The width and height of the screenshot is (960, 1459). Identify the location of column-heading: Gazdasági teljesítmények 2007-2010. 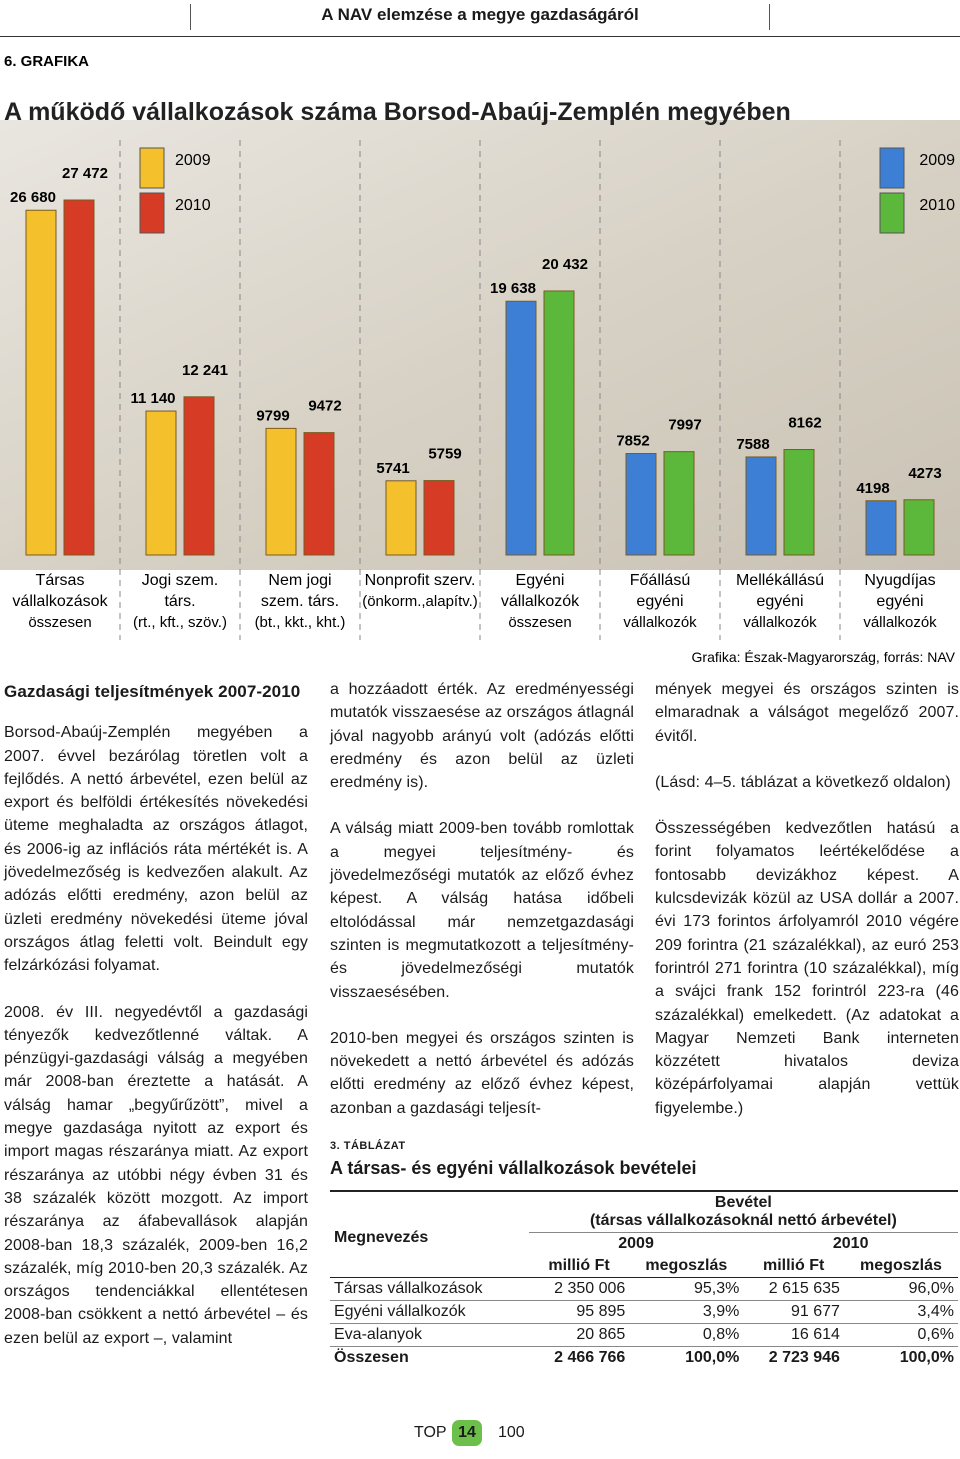
(152, 691).